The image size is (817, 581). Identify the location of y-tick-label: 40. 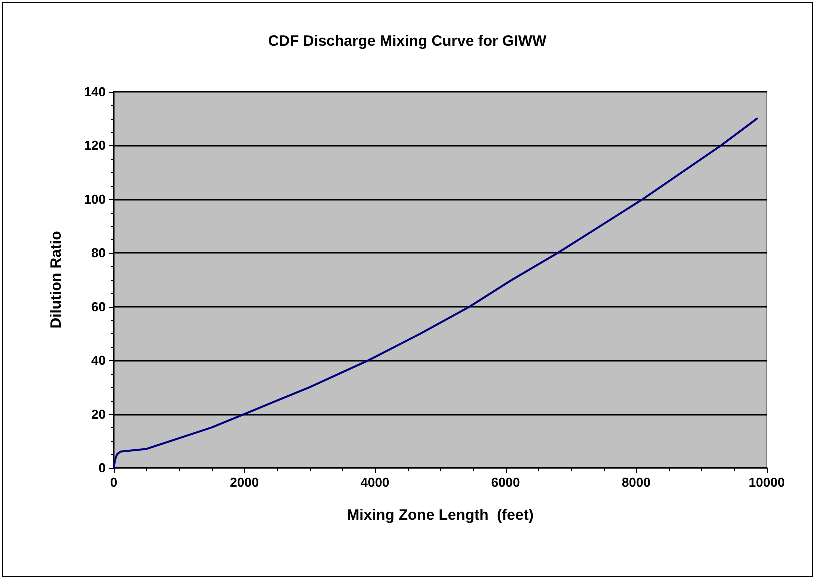
(99, 360).